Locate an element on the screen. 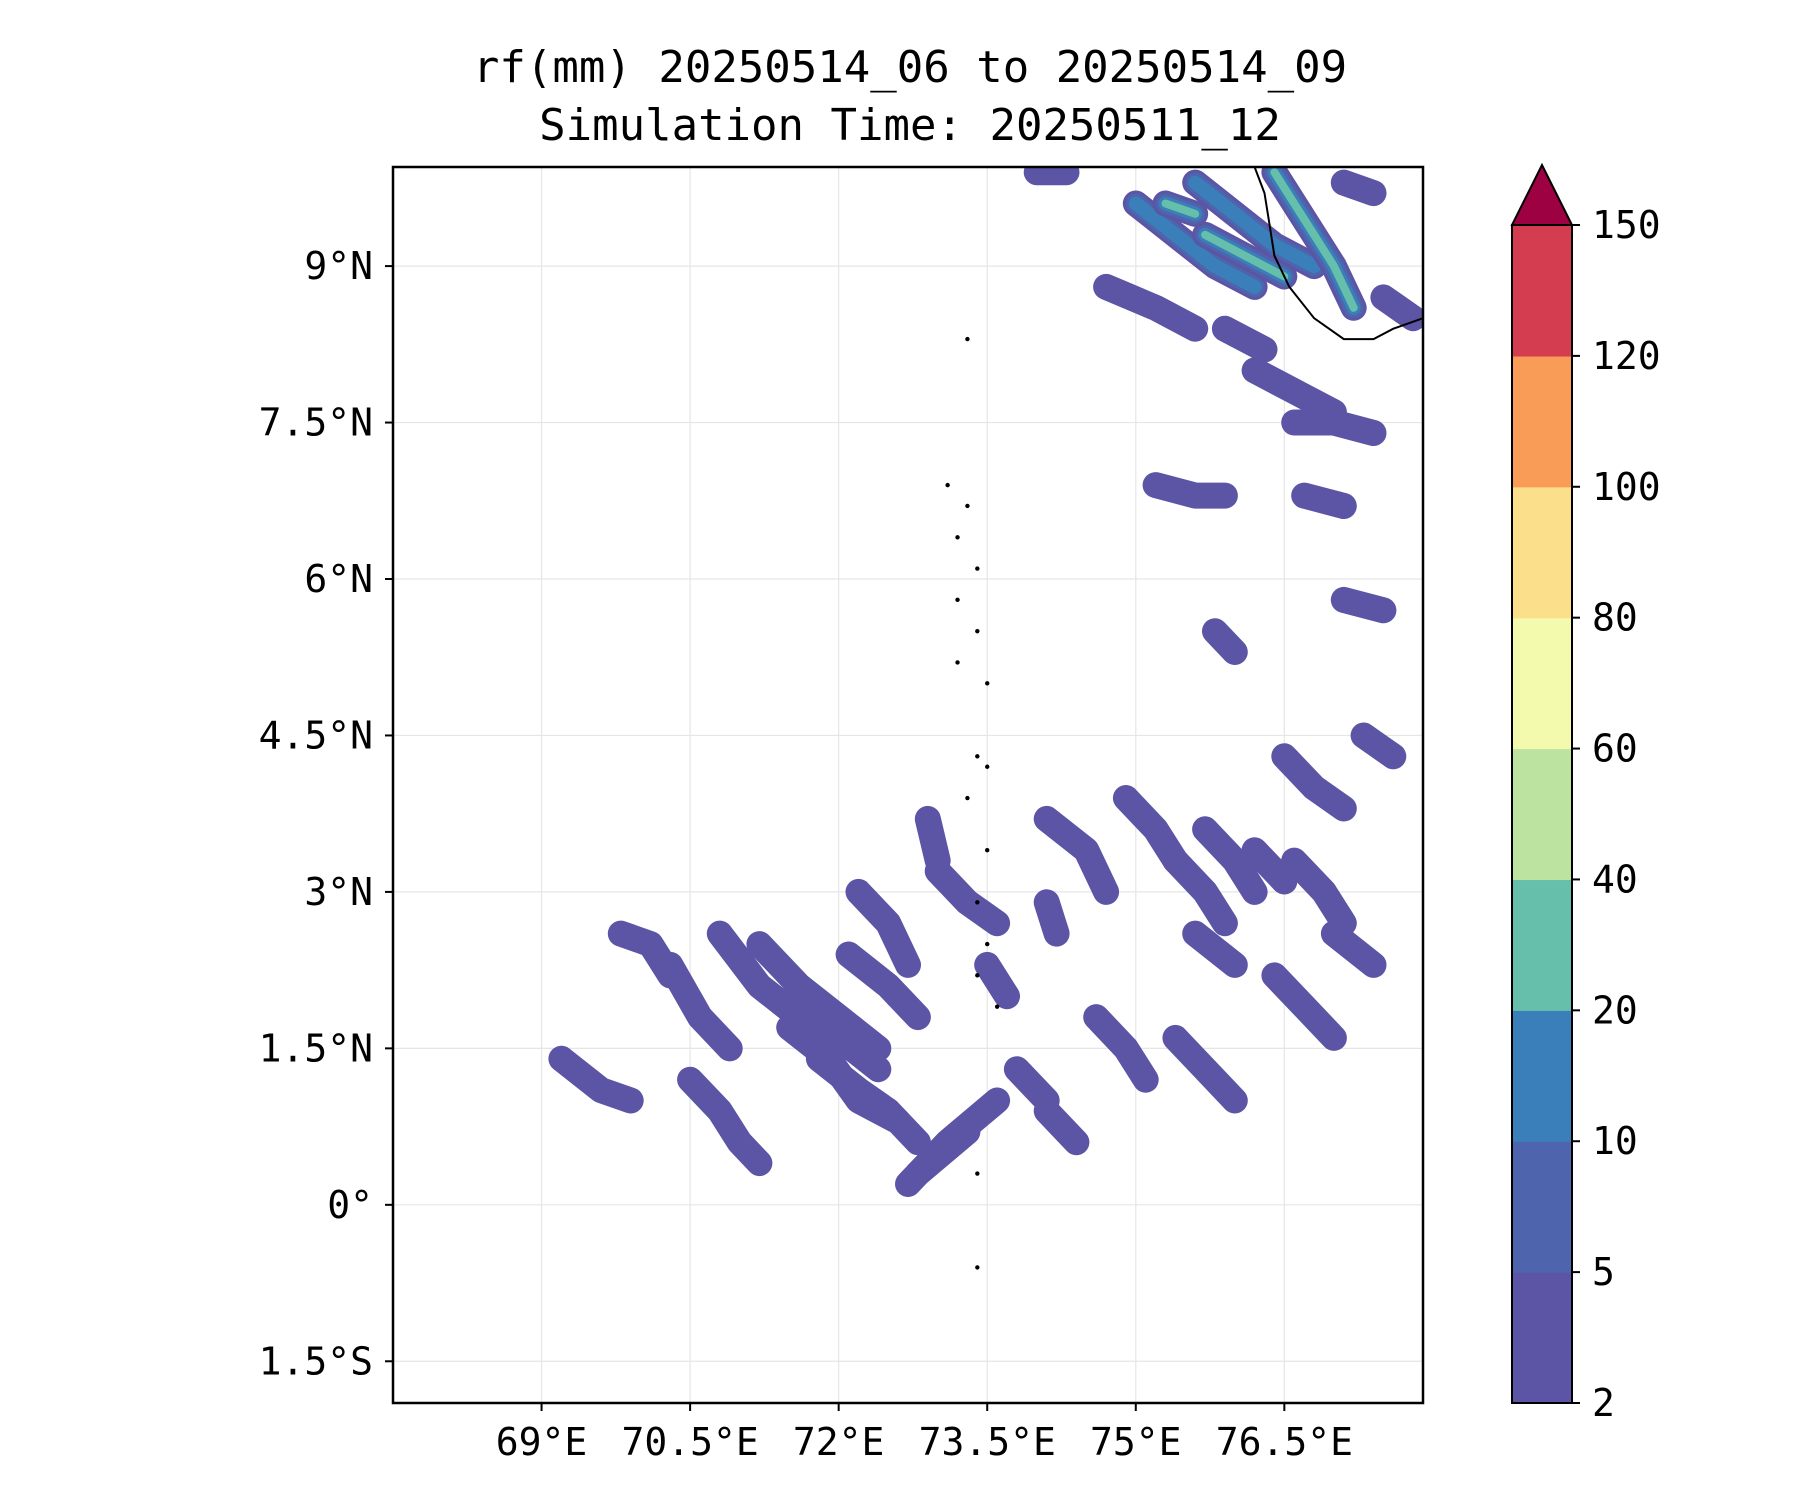 The image size is (1800, 1500). x-tick-label-1: 70.5°E is located at coordinates (689, 1442).